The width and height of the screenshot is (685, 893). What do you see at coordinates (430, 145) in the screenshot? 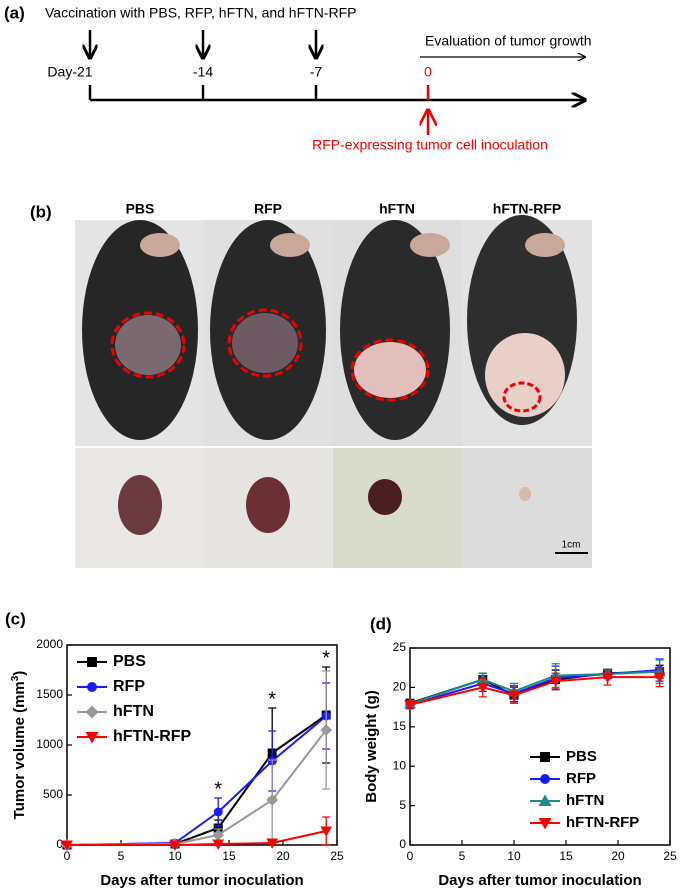
I see `inoculation-text: RFP-expressing tumor cell inoculation` at bounding box center [430, 145].